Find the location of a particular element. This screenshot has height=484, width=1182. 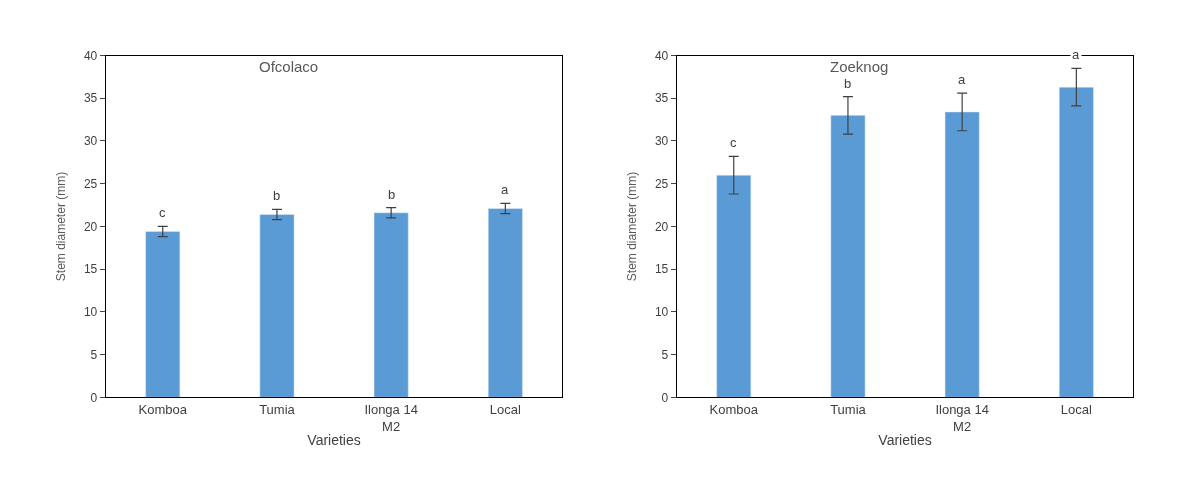

chart-title: Zoeknog is located at coordinates (859, 66).